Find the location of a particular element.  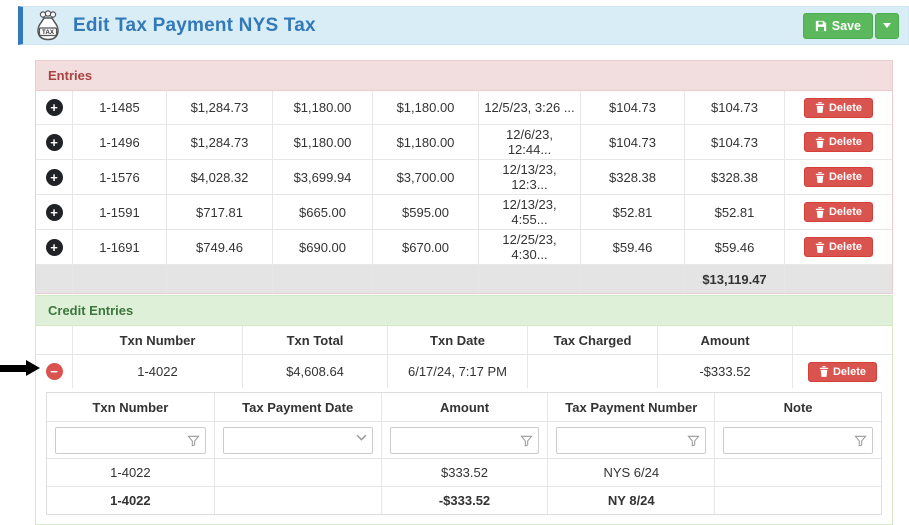

tax-payment-number-total: NY 8/24 is located at coordinates (630, 500).